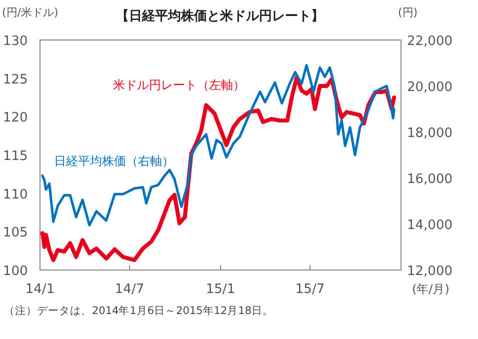  I want to click on y-tick-label: 115, so click(15, 156).